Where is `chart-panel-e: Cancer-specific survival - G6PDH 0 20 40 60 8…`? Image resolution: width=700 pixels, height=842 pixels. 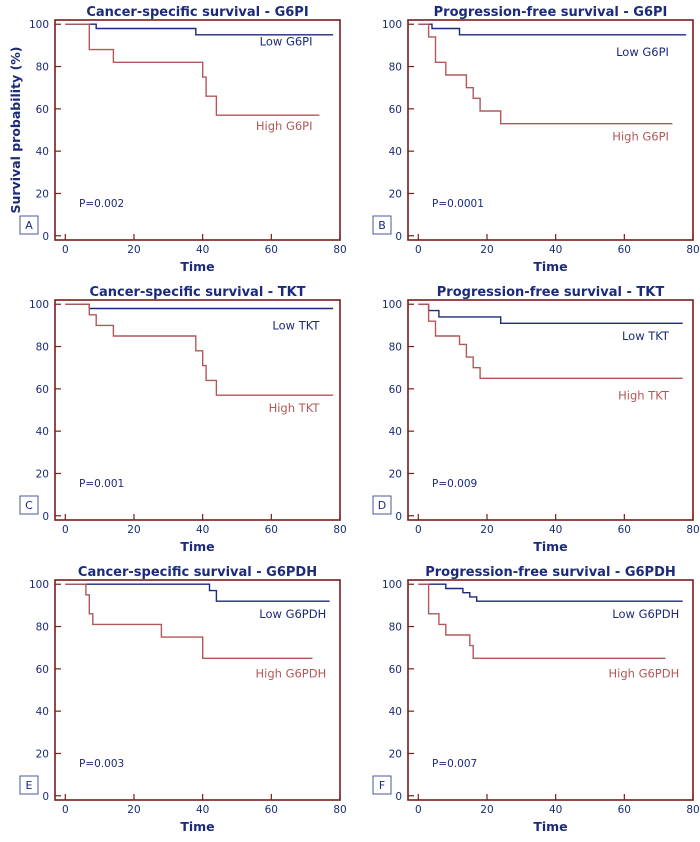 chart-panel-e: Cancer-specific survival - G6PDH 0 20 40 60 8… is located at coordinates (183, 699).